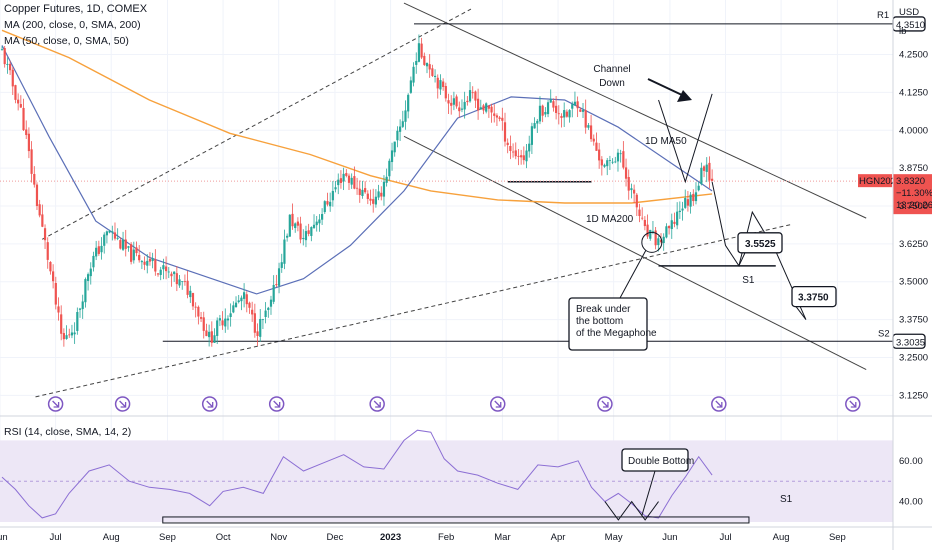  I want to click on x-tick-label: Sep, so click(837, 537).